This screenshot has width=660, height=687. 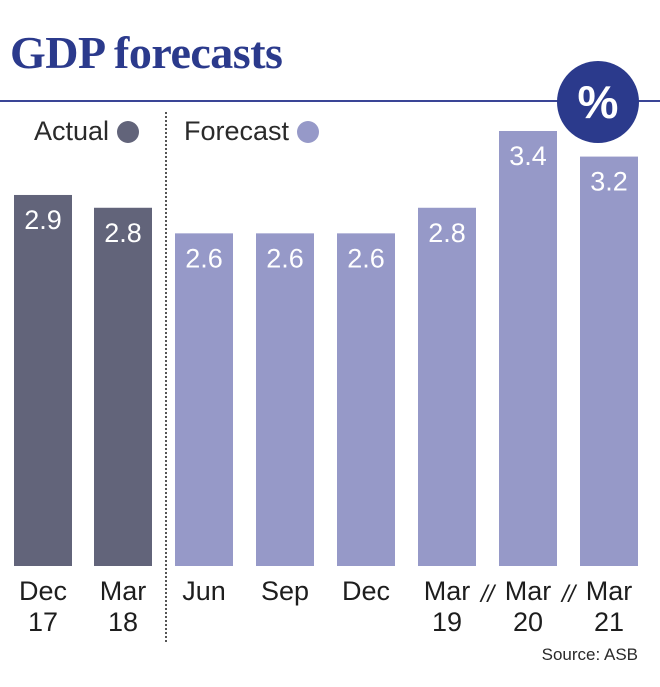 I want to click on value-label-2: 2.6, so click(x=204, y=258).